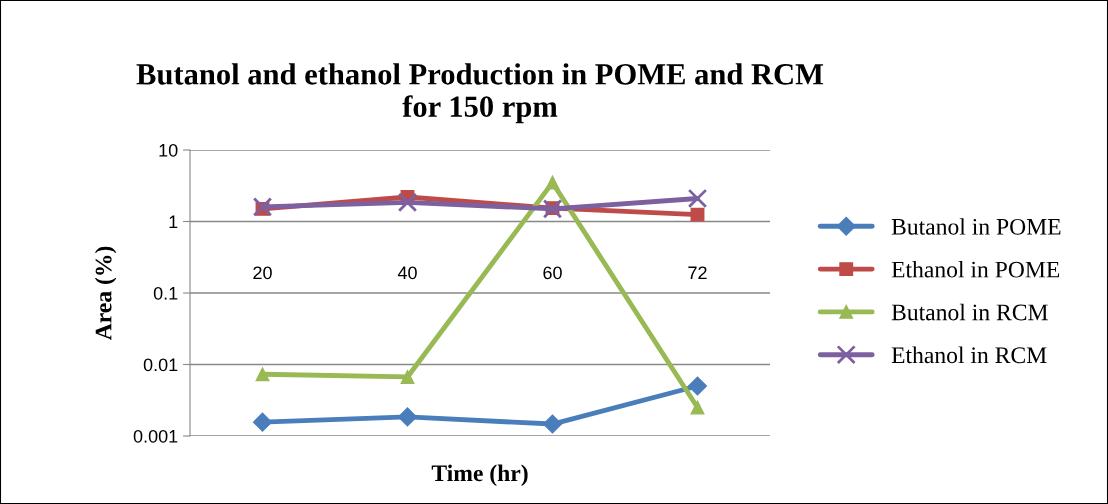  What do you see at coordinates (155, 436) in the screenshot?
I see `y-tick-label: 0.001` at bounding box center [155, 436].